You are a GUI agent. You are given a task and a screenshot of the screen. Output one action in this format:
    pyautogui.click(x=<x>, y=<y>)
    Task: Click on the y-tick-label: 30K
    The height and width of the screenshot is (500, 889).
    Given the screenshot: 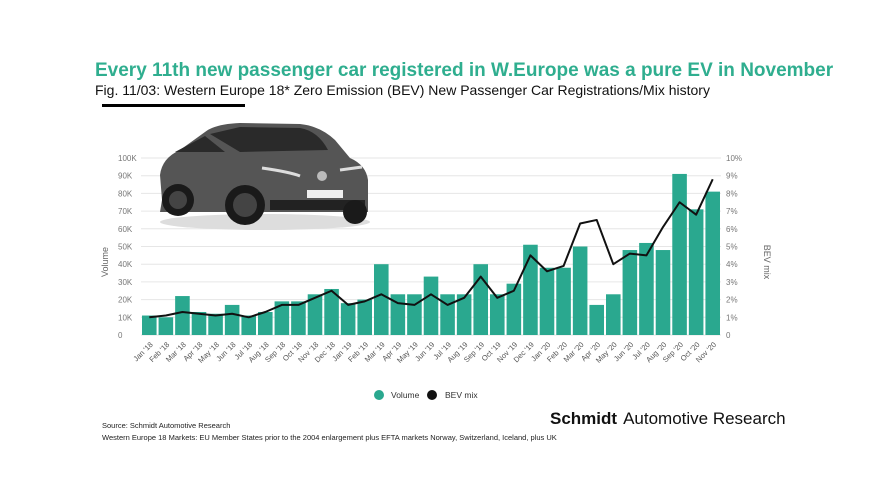 What is the action you would take?
    pyautogui.click(x=125, y=282)
    